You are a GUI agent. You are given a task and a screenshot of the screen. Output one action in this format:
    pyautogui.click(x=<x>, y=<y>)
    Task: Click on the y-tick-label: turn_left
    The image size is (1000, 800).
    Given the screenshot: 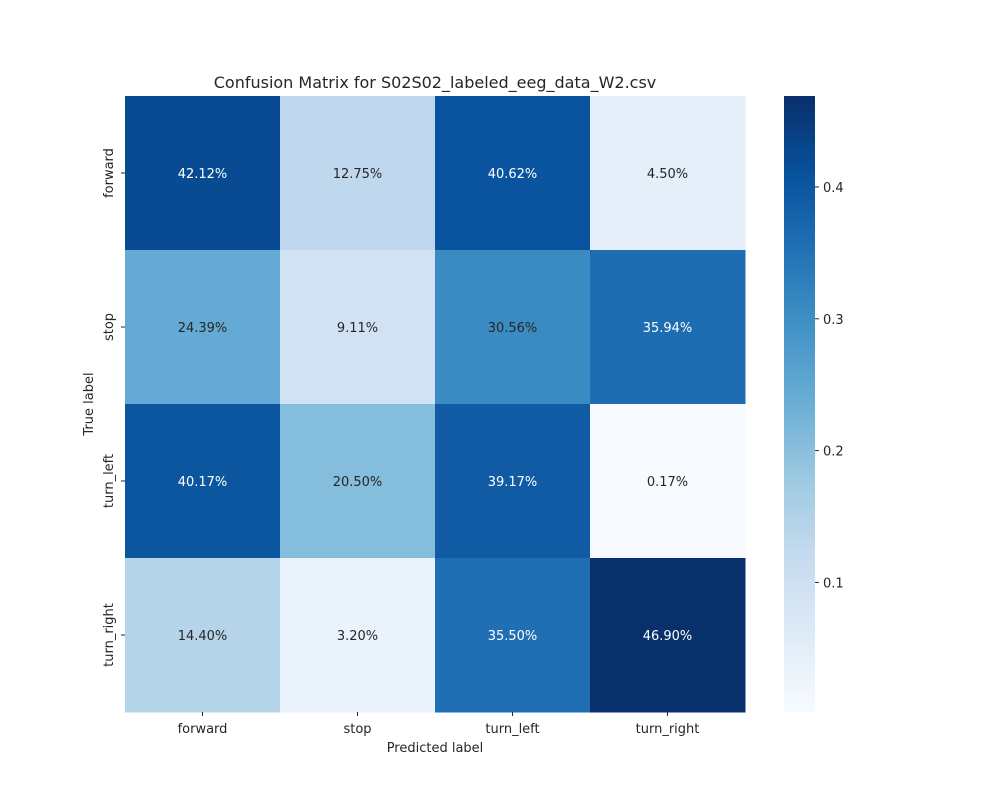 What is the action you would take?
    pyautogui.click(x=109, y=481)
    